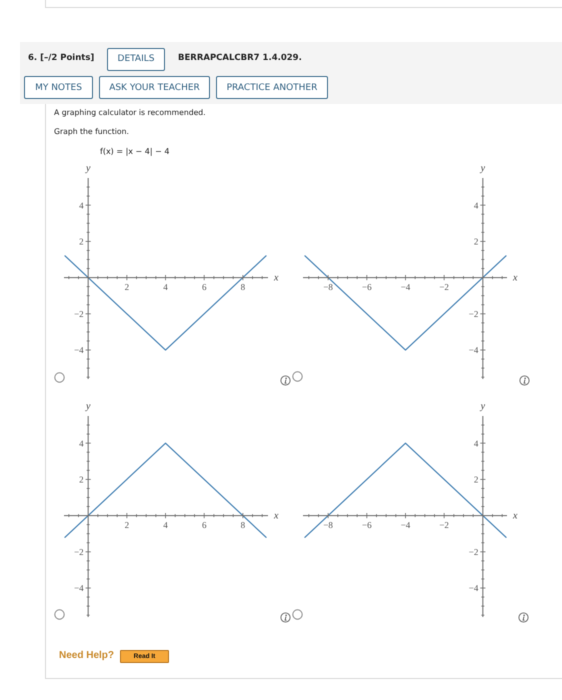  I want to click on button: DETAILS, so click(136, 59).